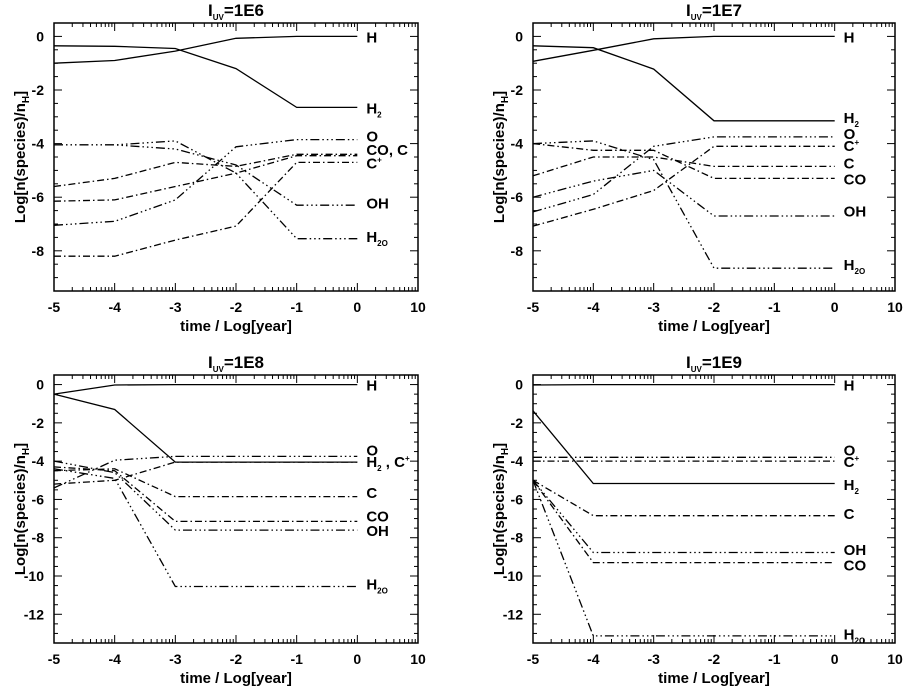  Describe the element at coordinates (895, 307) in the screenshot. I see `x-tick-label: 10` at that location.